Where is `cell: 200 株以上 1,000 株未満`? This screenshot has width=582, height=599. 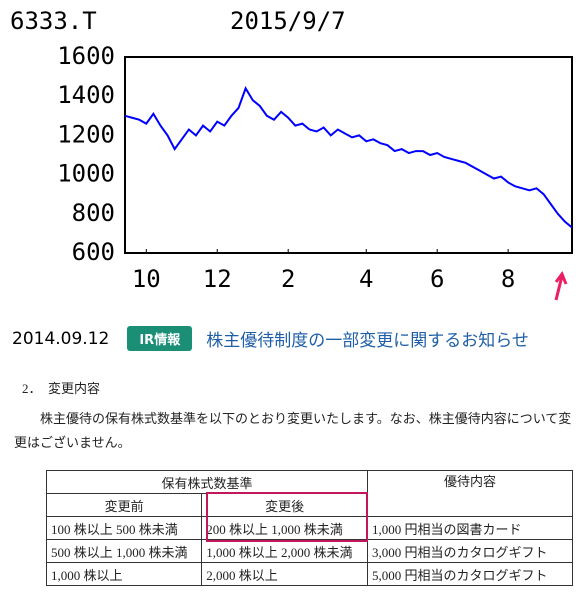
cell: 200 株以上 1,000 株未満 is located at coordinates (284, 528).